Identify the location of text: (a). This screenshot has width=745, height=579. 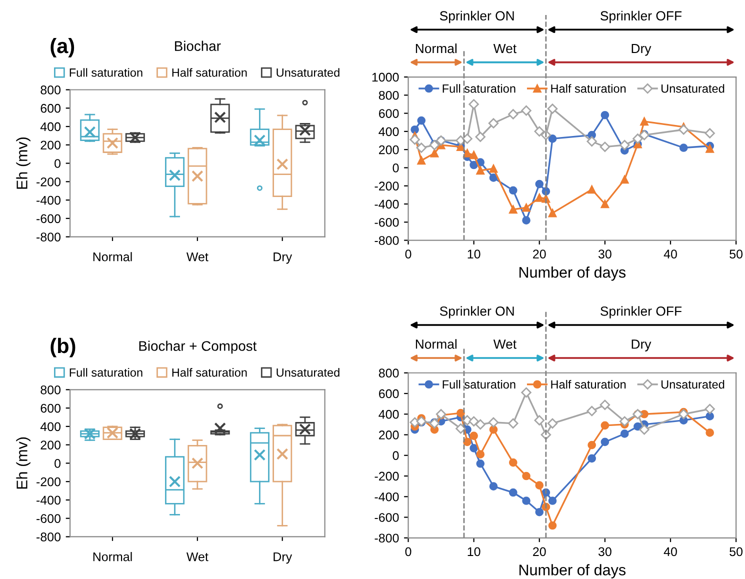
(62, 48).